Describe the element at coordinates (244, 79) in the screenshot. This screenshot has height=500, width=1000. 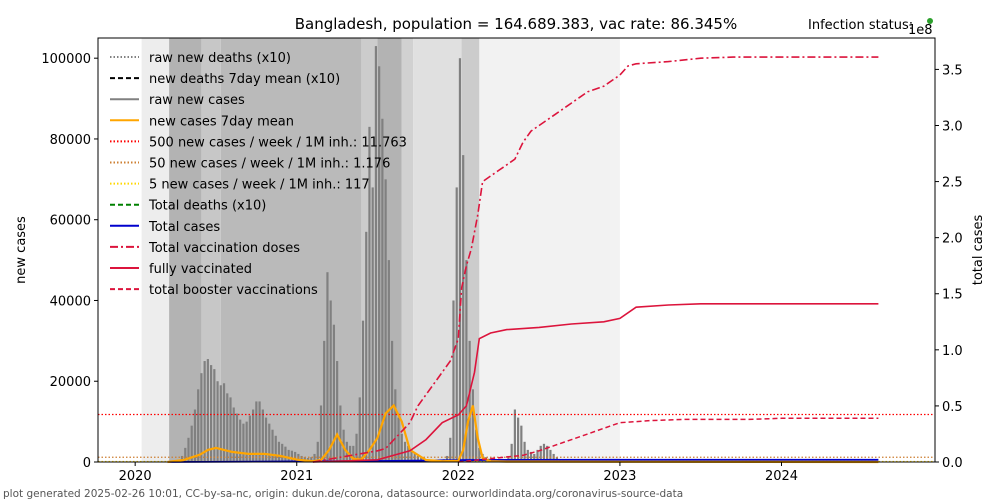
I see `legend-label: new deaths 7day mean (x10)` at that location.